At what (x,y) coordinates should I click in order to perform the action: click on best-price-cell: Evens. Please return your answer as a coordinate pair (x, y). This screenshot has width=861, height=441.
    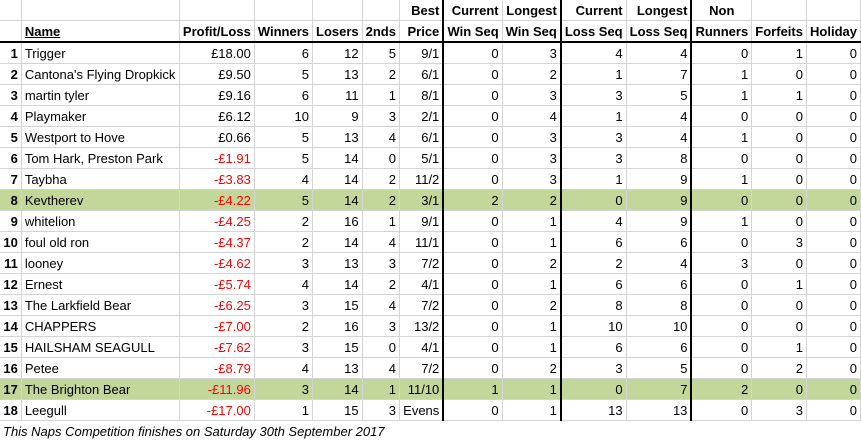
    Looking at the image, I should click on (421, 410).